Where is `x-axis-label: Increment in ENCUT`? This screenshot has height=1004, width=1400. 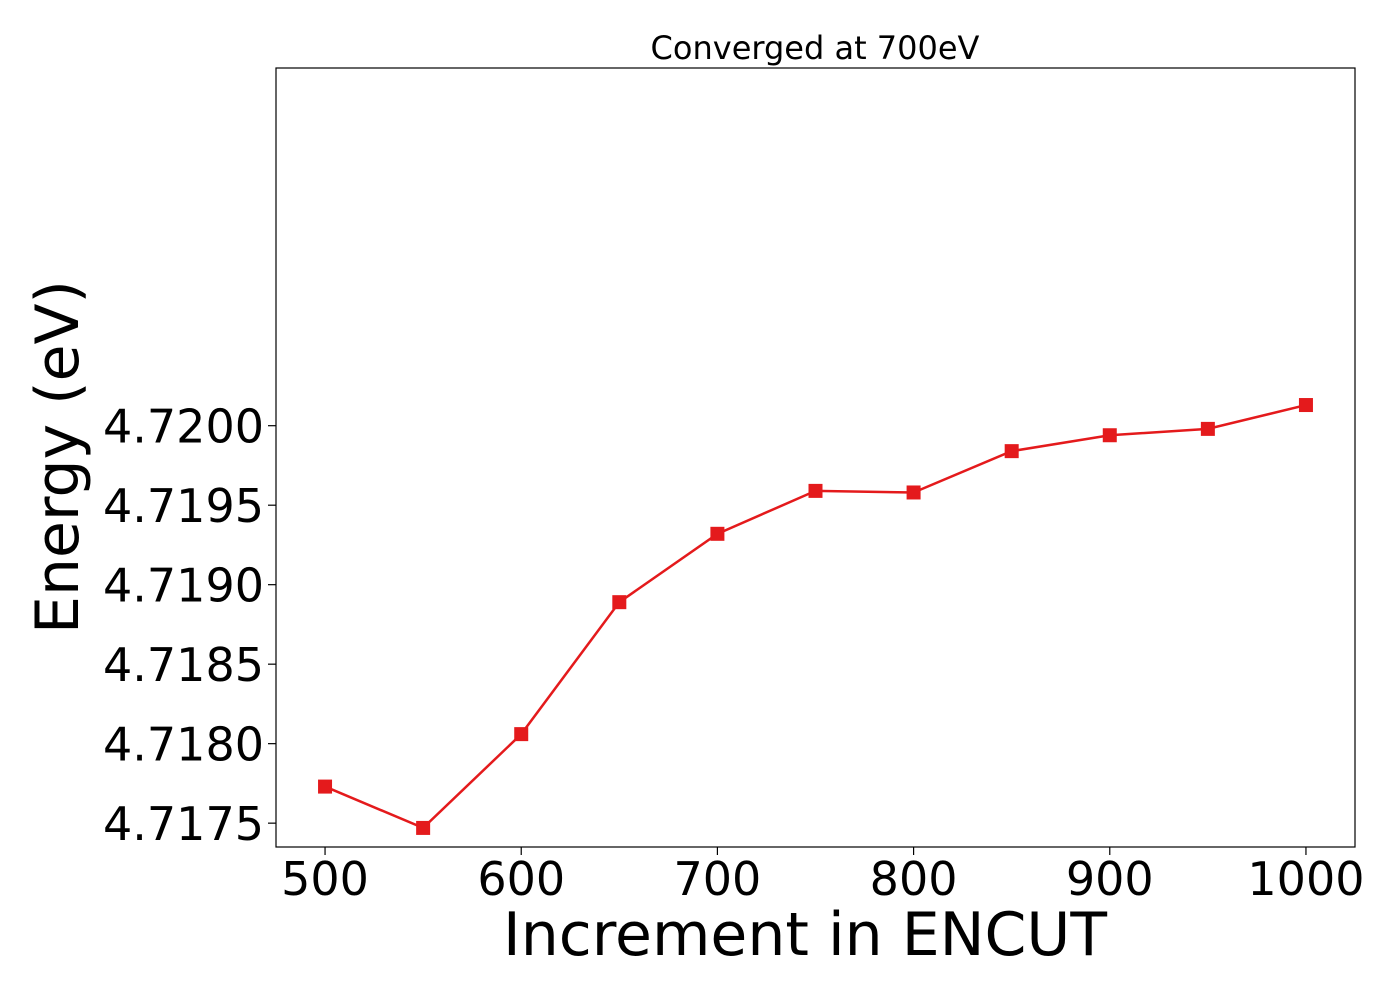
x-axis-label: Increment in ENCUT is located at coordinates (805, 935).